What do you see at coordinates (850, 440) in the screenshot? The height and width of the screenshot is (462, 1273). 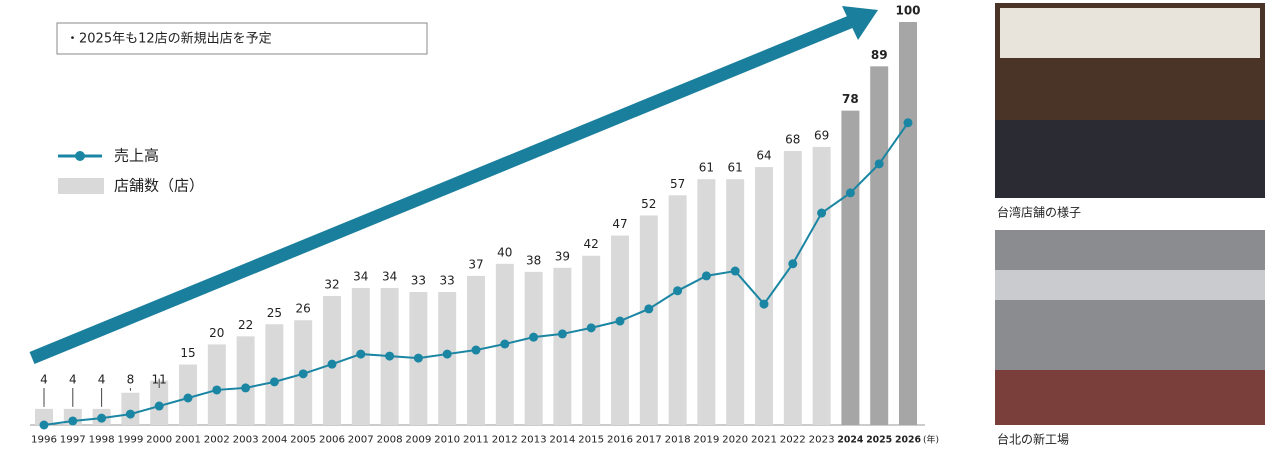 I see `x-tick-label: 2024` at bounding box center [850, 440].